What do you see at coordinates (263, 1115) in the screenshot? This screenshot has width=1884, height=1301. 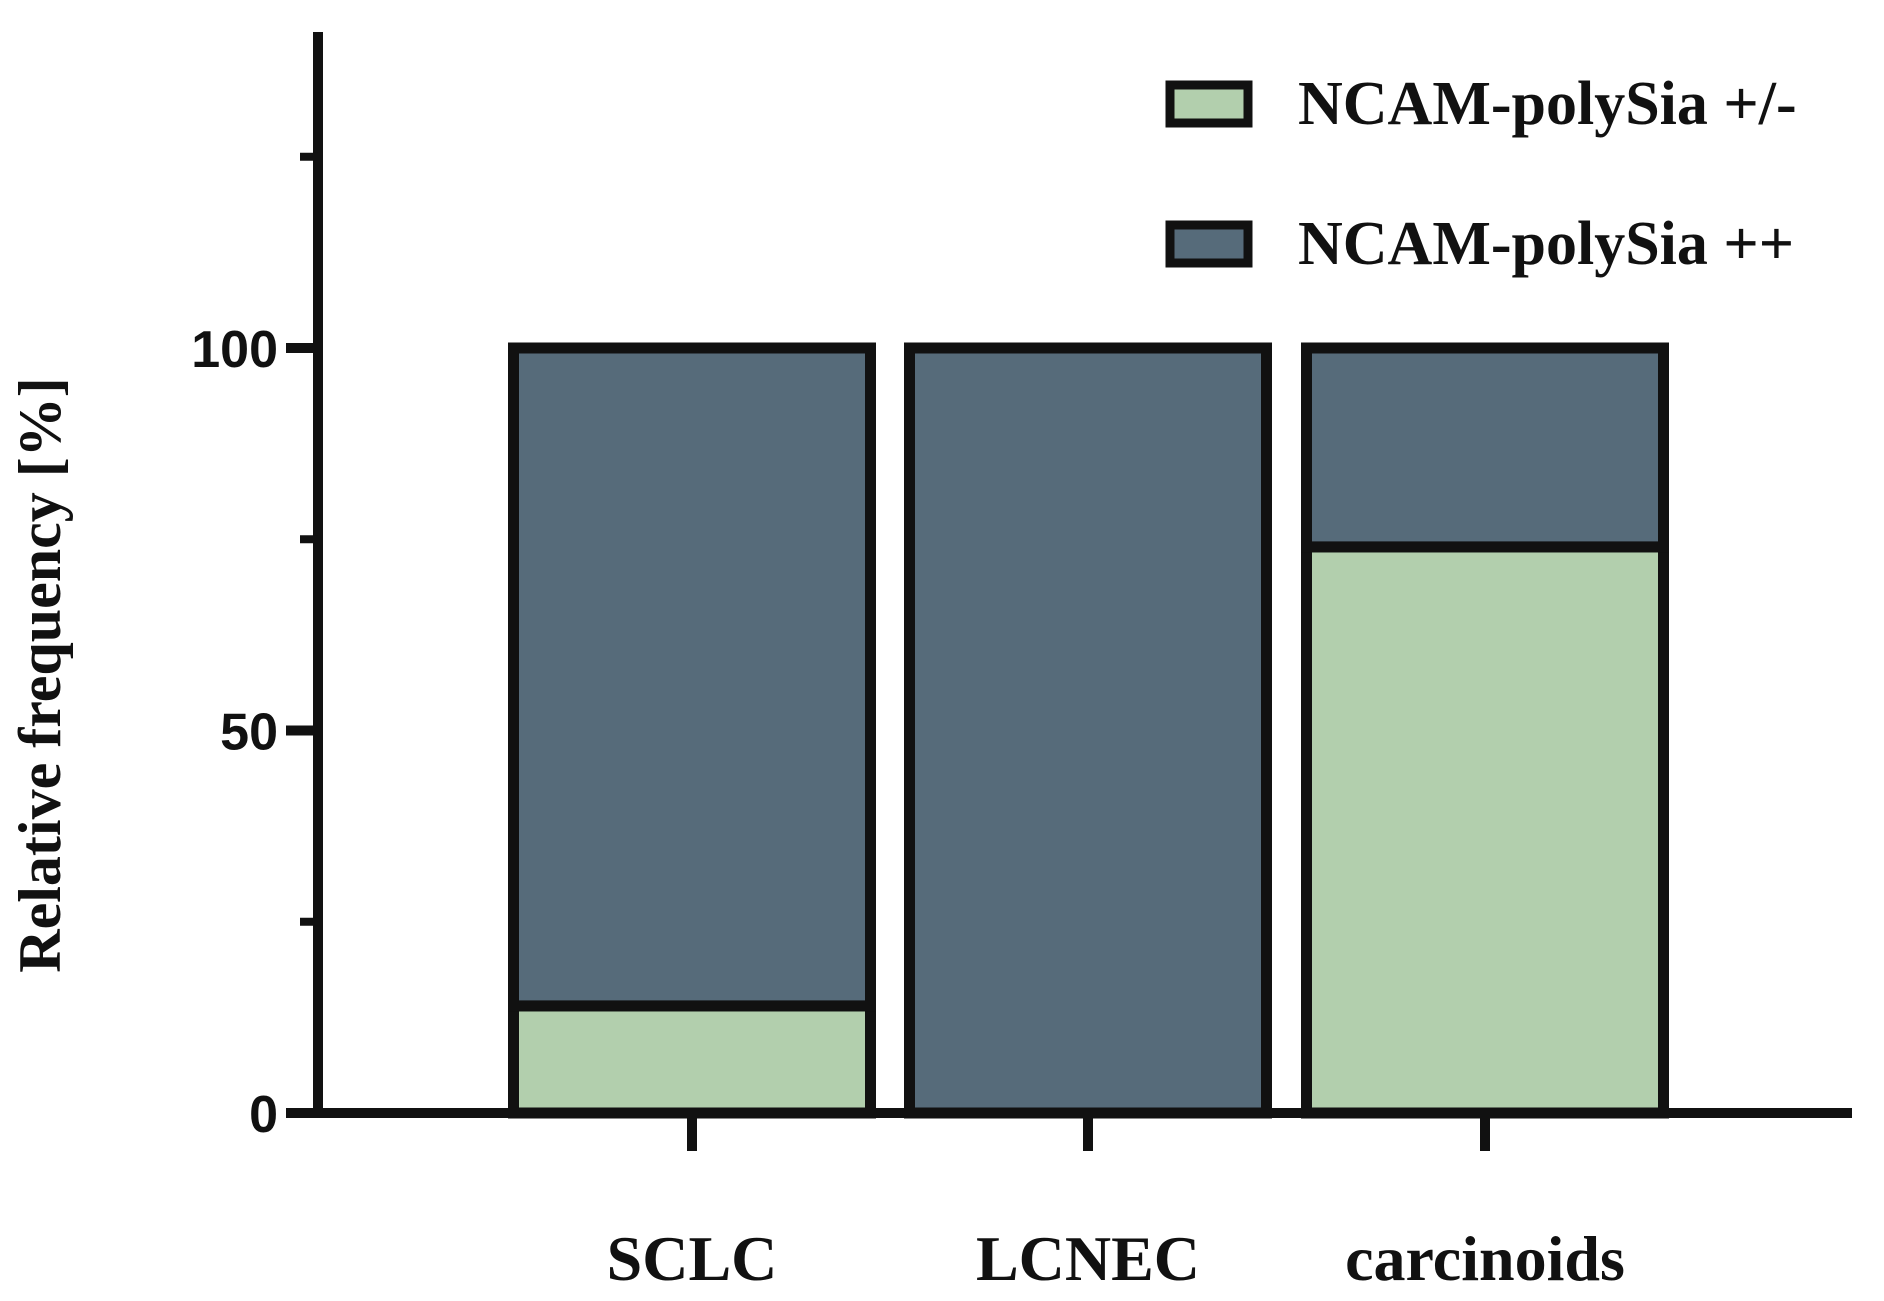 I see `y-tick-label: 0` at bounding box center [263, 1115].